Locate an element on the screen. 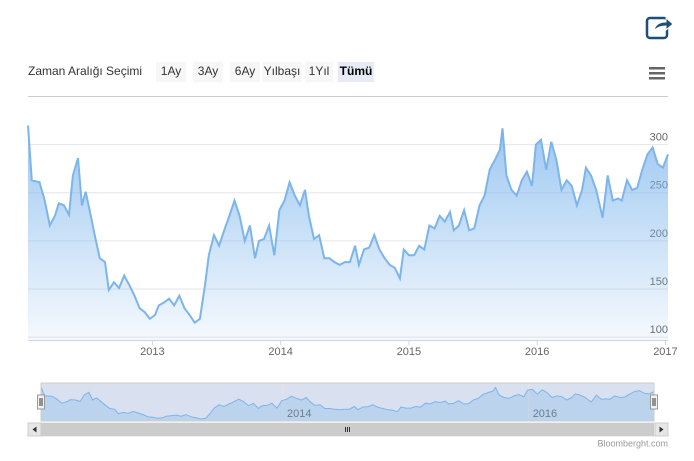 The width and height of the screenshot is (694, 461). navigator-line is located at coordinates (347, 403).